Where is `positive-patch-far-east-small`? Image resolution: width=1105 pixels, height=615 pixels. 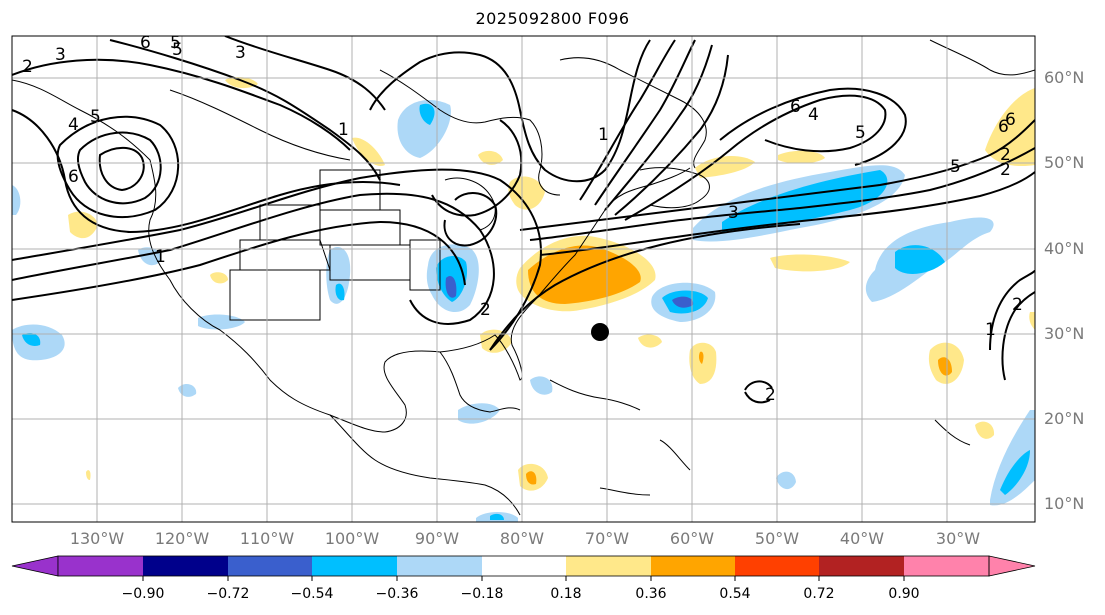
positive-patch-far-east-small is located at coordinates (1032, 321).